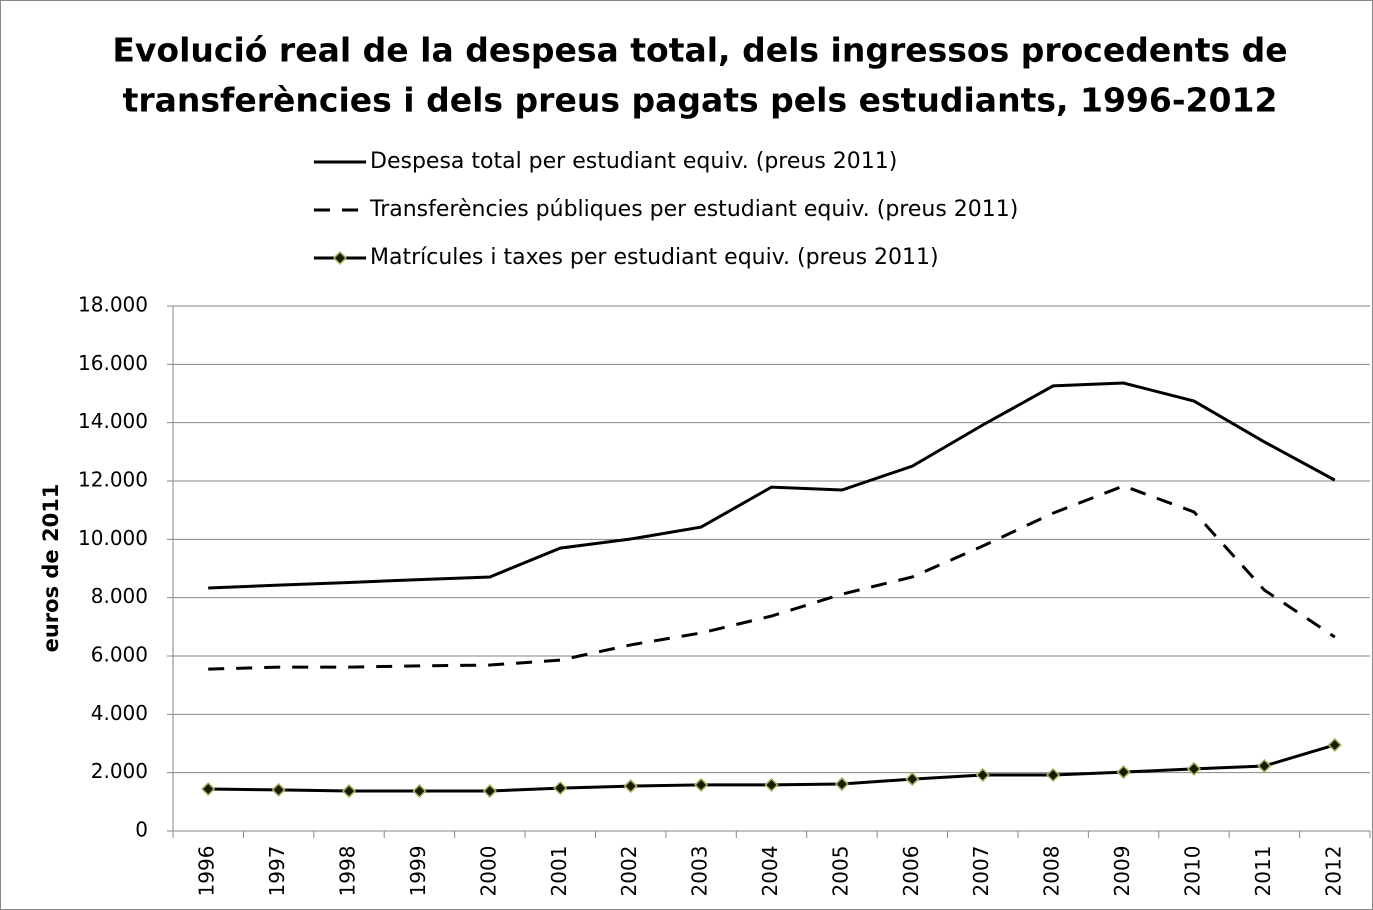 This screenshot has width=1373, height=910. What do you see at coordinates (113, 480) in the screenshot?
I see `y-tick-label: 12.000` at bounding box center [113, 480].